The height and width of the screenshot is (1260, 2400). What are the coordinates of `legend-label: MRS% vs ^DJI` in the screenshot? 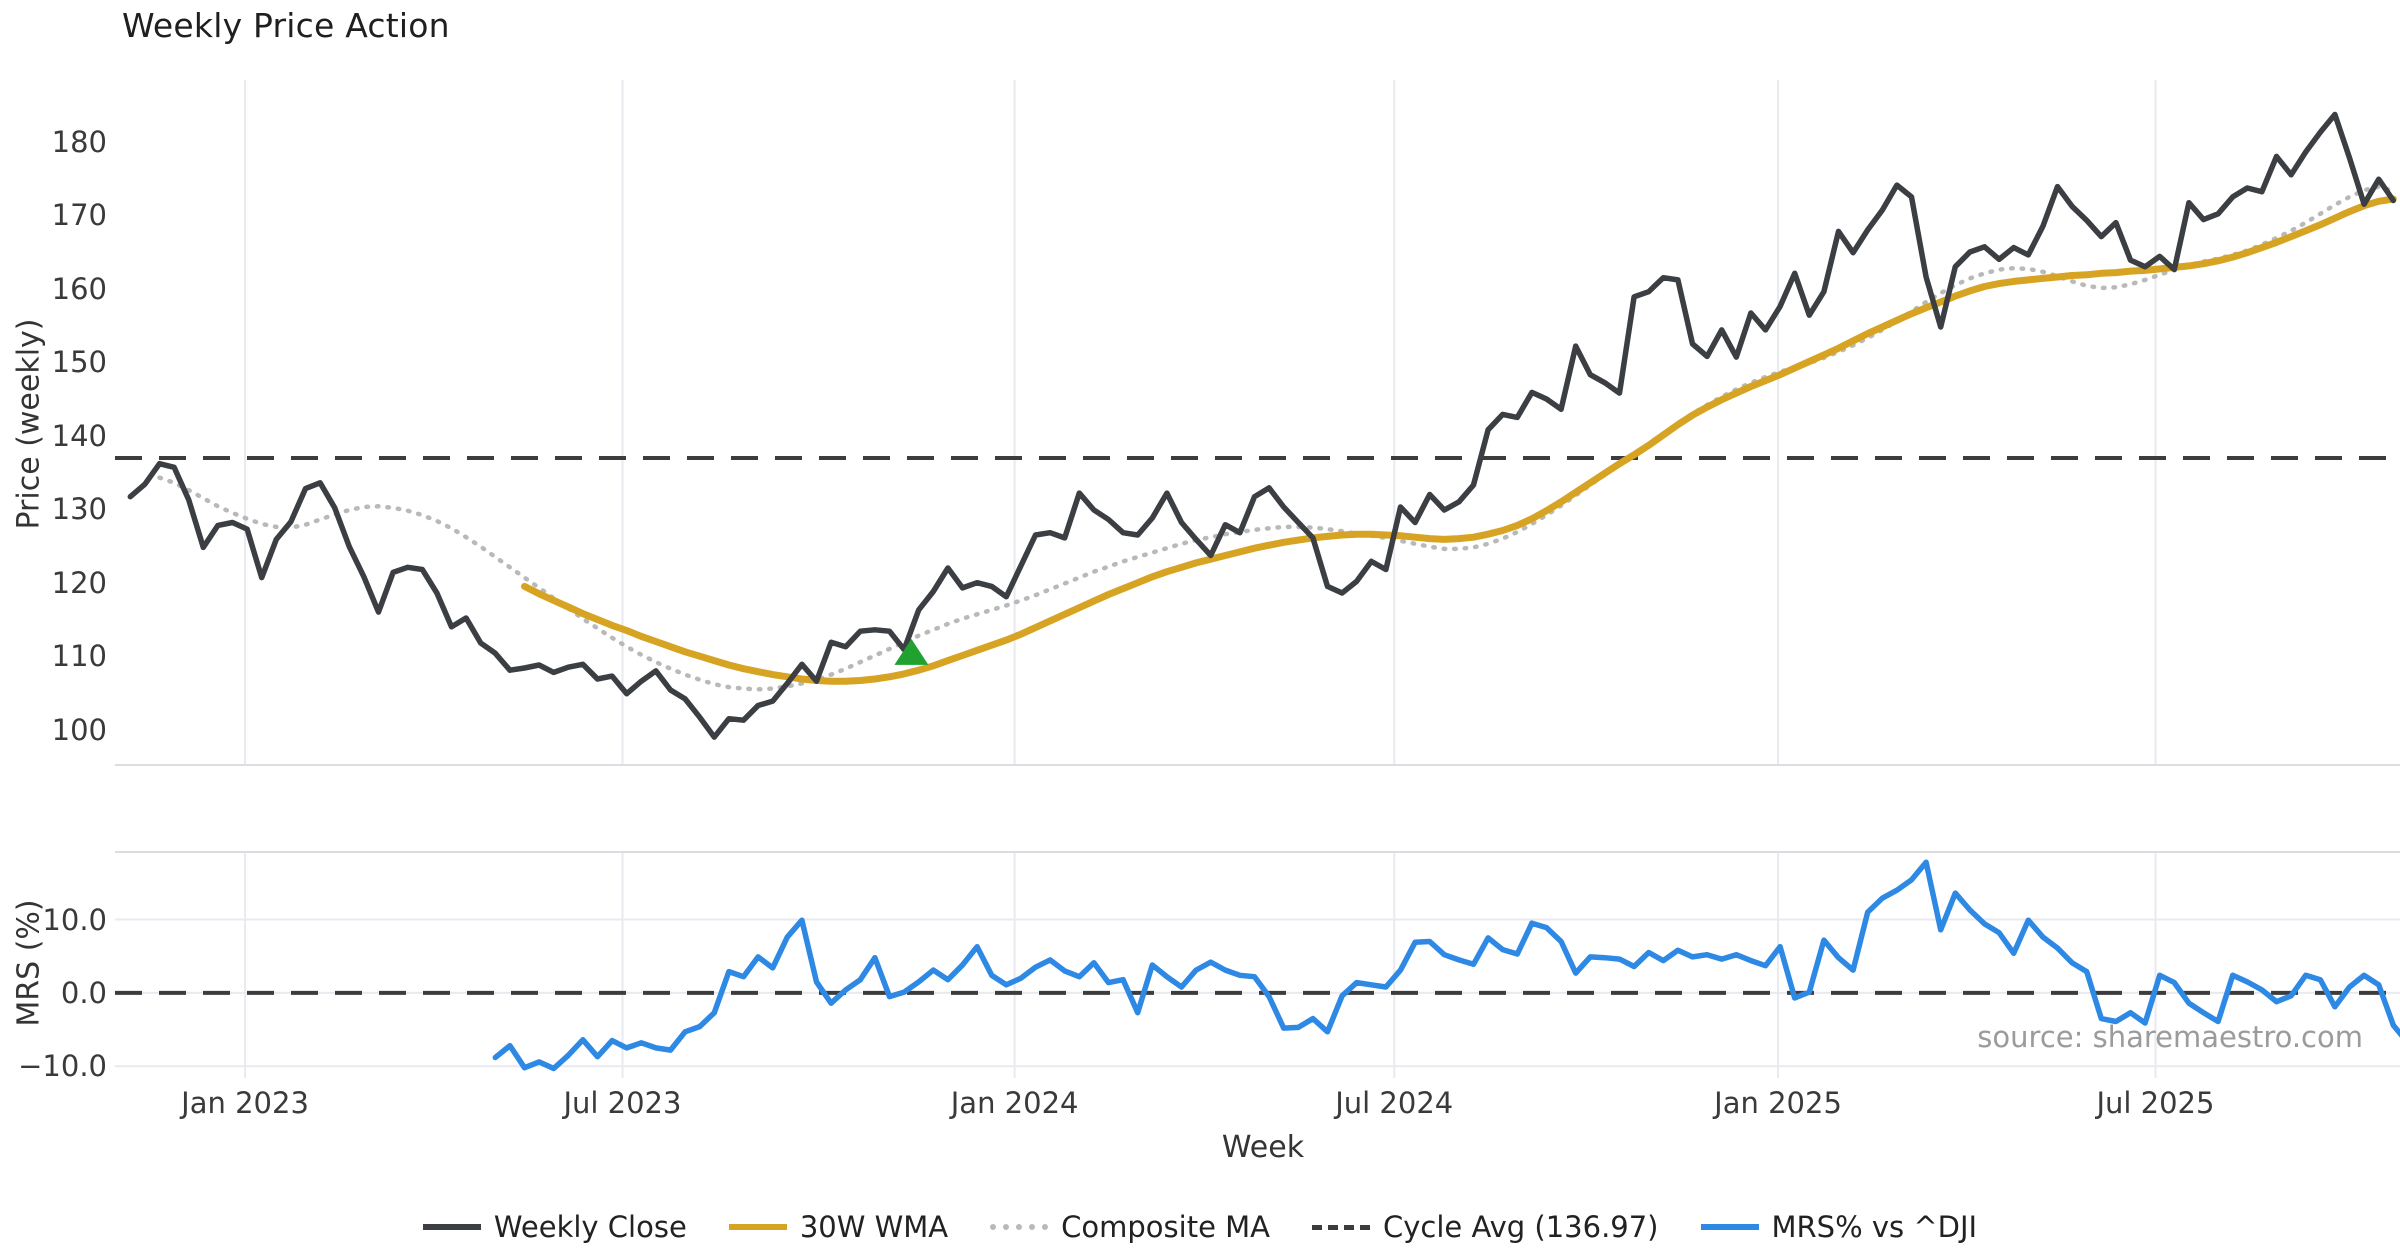 It's located at (1874, 1227).